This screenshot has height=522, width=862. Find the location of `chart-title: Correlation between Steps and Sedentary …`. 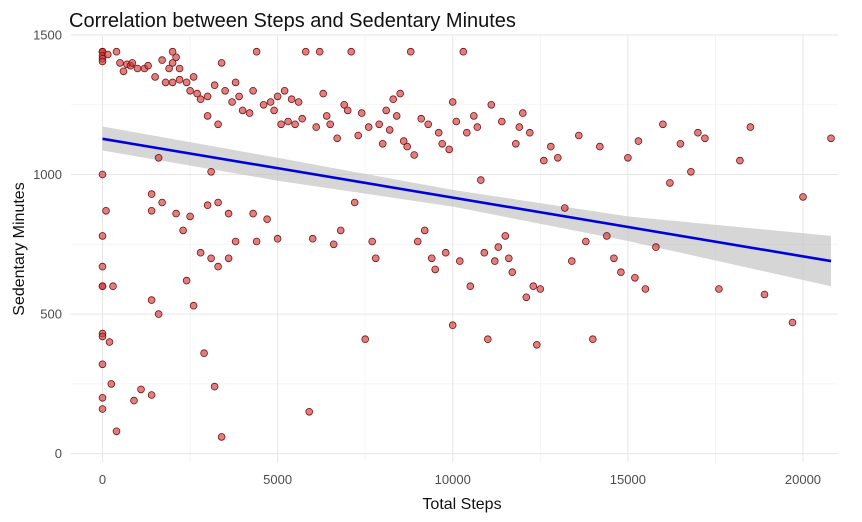

chart-title: Correlation between Steps and Sedentary … is located at coordinates (292, 21).